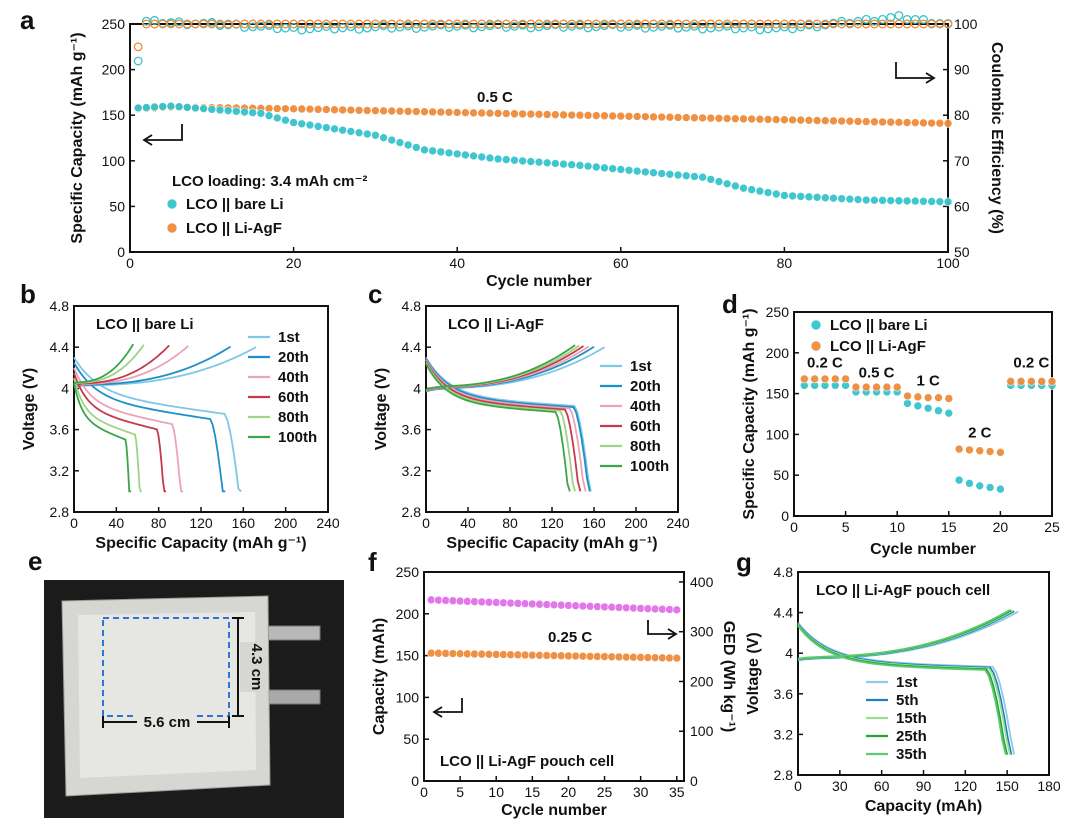 This screenshot has height=829, width=1080. I want to click on d-y-axis-label: Specific Capacity (mAh g⁻¹), so click(749, 413).